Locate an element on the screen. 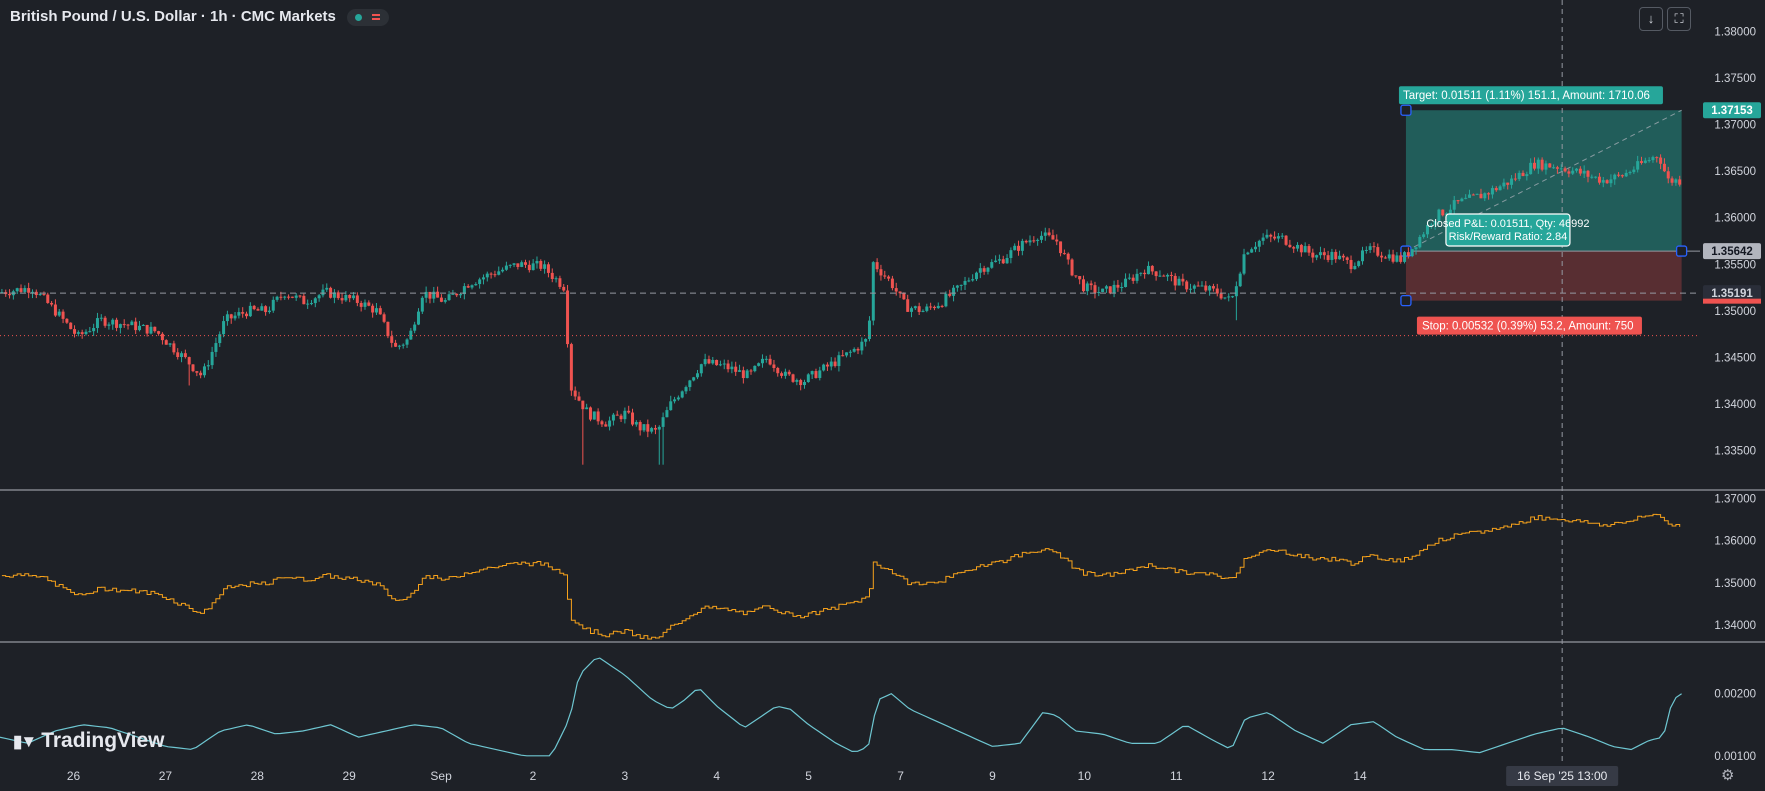 The image size is (1765, 791). price-tick-label: 1.35000 is located at coordinates (1735, 312).